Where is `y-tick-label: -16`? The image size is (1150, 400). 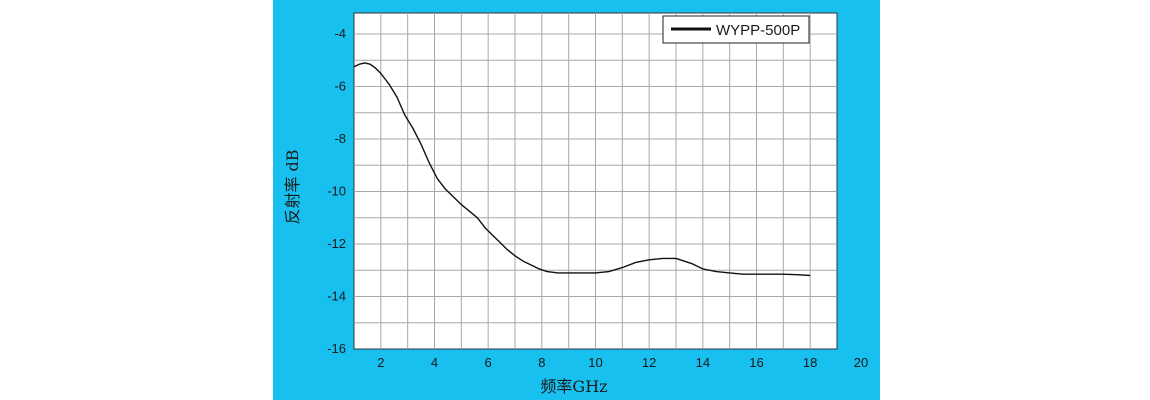
y-tick-label: -16 is located at coordinates (336, 348).